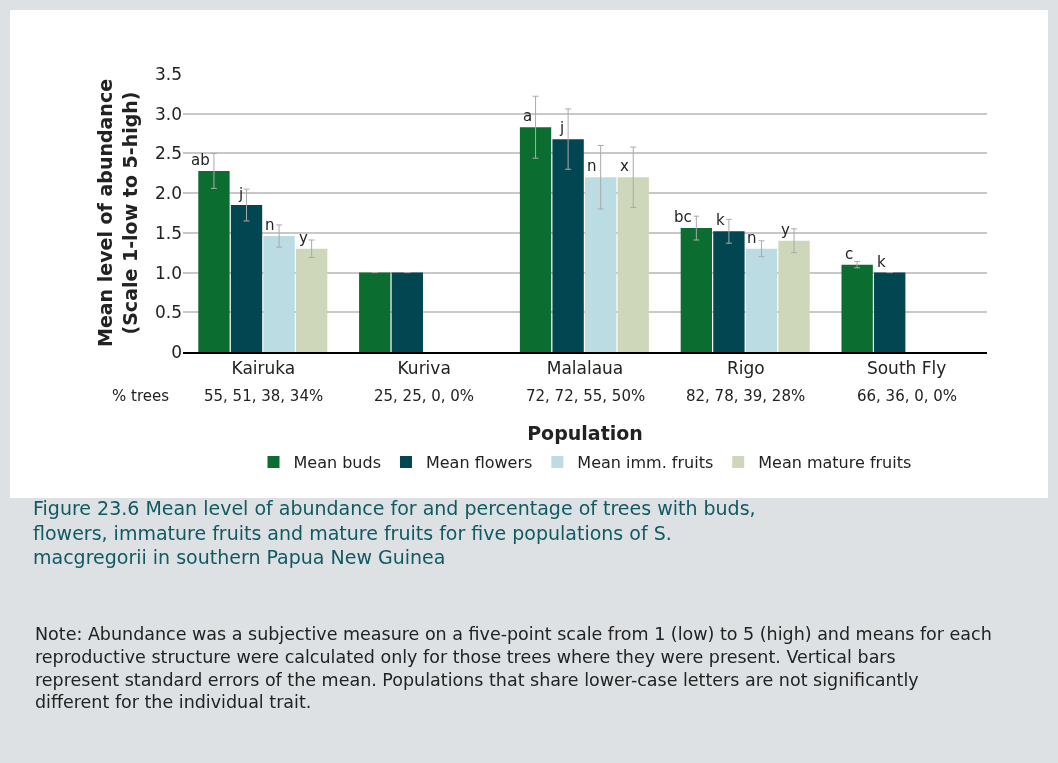  I want to click on x-tick-label: Kairuka, so click(263, 368).